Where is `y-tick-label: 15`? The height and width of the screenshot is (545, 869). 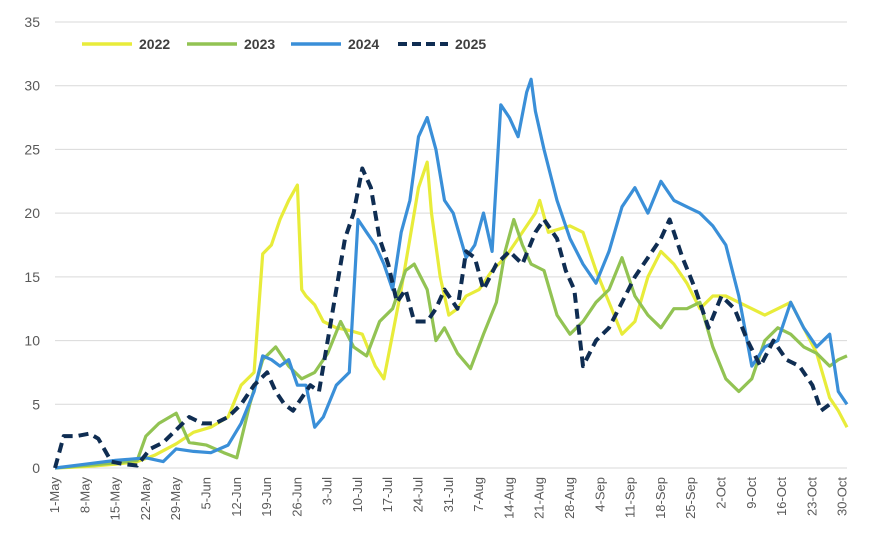
y-tick-label: 15 is located at coordinates (32, 277).